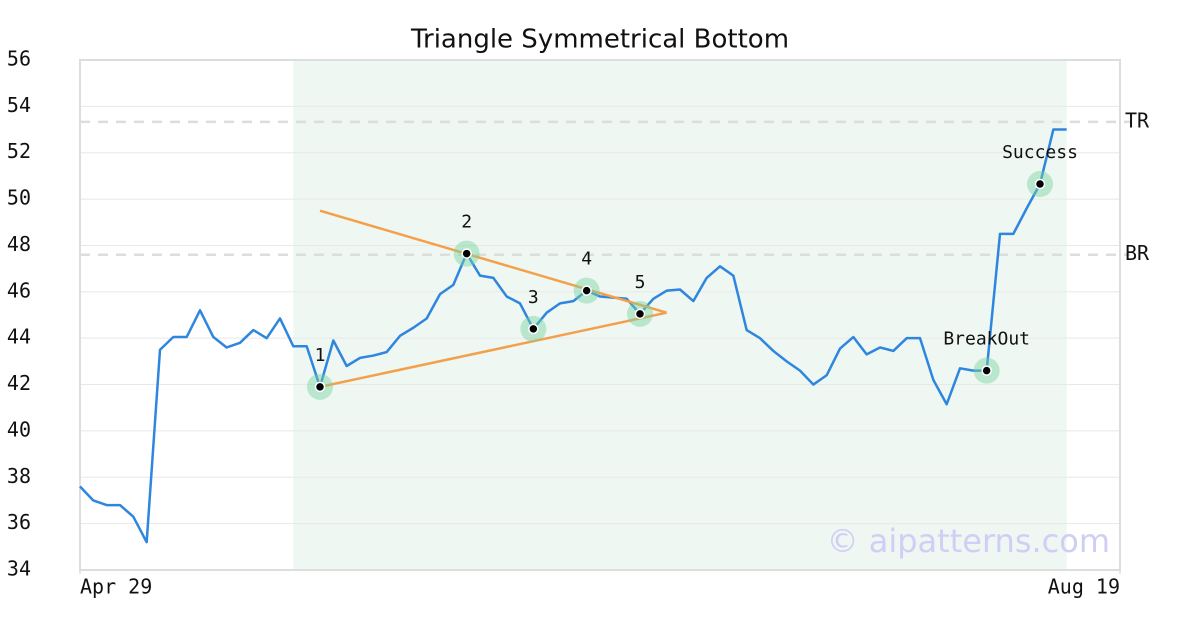 The image size is (1200, 630). What do you see at coordinates (19, 151) in the screenshot?
I see `y-tick-label: 52` at bounding box center [19, 151].